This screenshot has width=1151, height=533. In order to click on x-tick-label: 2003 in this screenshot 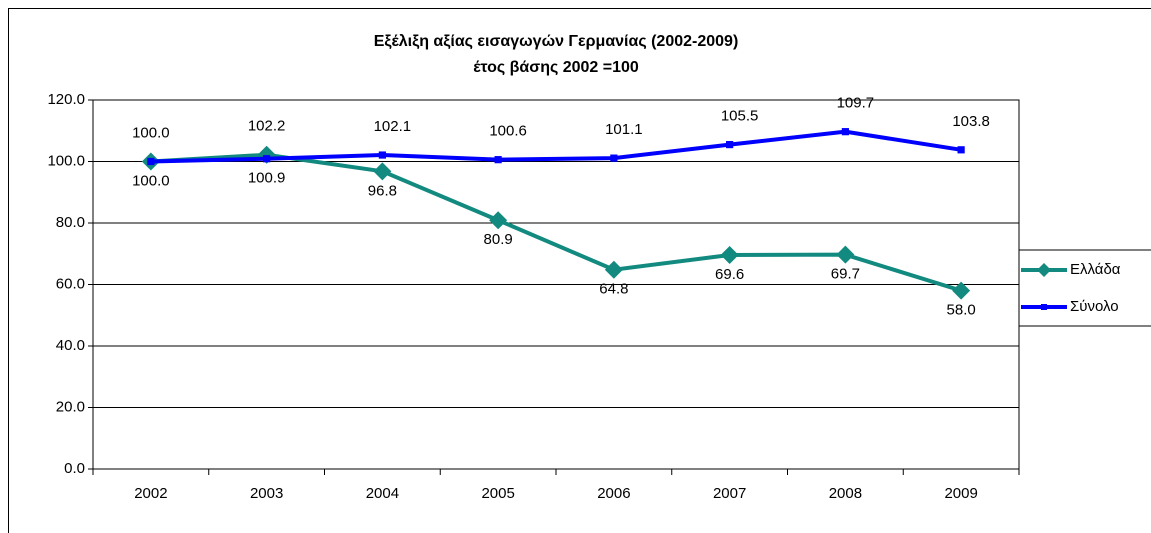, I will do `click(266, 493)`.